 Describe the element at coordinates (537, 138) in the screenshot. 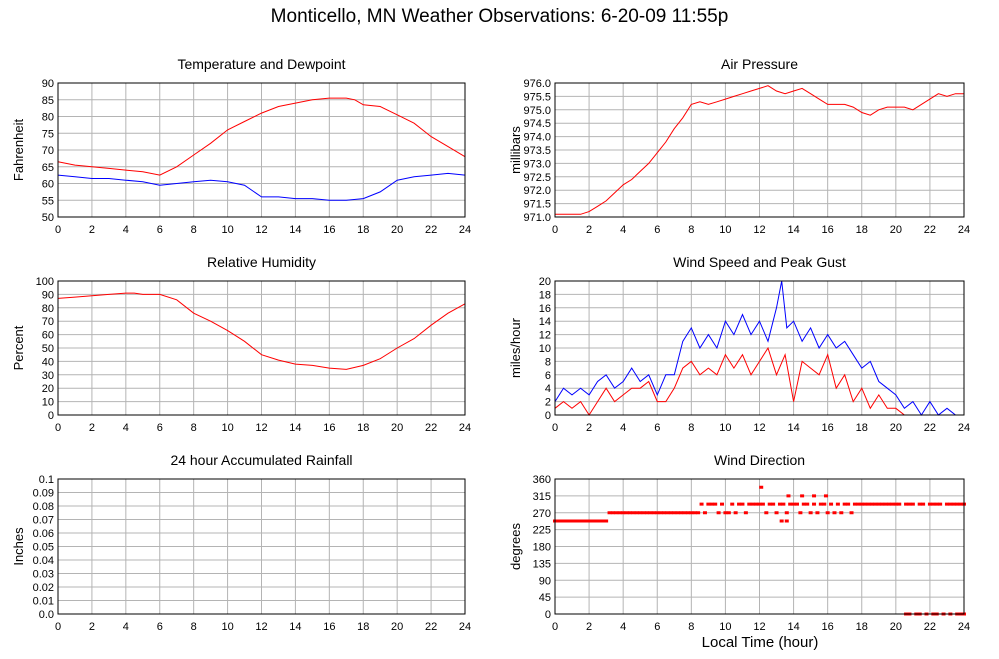

I see `y-tick-label: 974.0` at that location.